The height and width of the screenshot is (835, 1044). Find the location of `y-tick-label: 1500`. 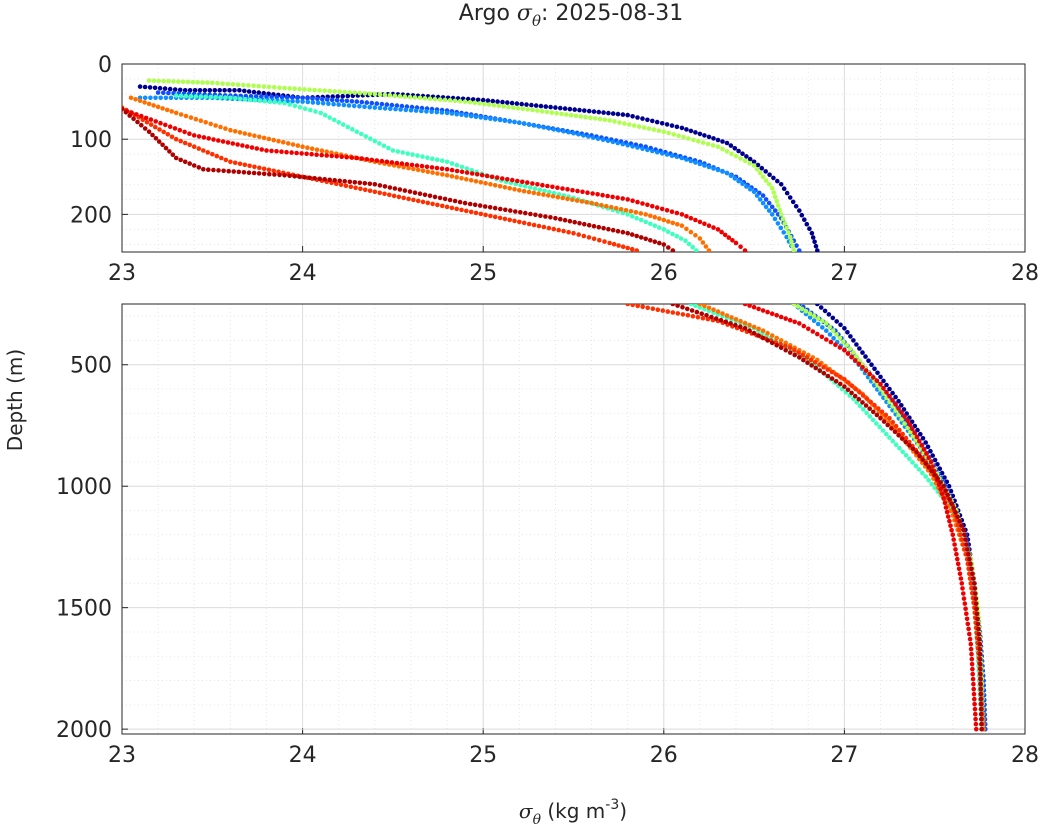

y-tick-label: 1500 is located at coordinates (84, 609).